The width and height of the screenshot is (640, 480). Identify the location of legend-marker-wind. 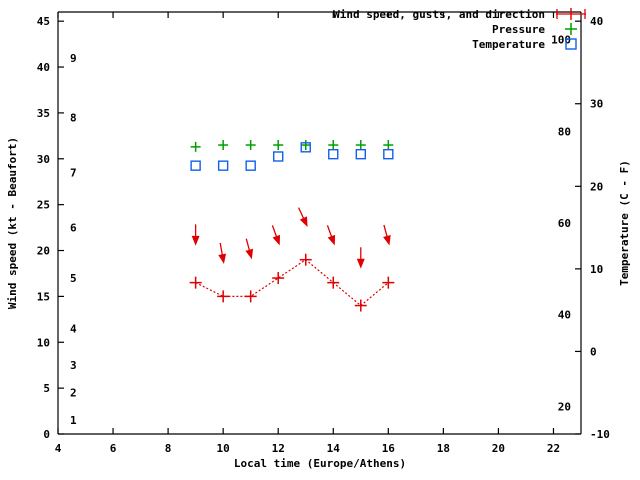
(571, 14).